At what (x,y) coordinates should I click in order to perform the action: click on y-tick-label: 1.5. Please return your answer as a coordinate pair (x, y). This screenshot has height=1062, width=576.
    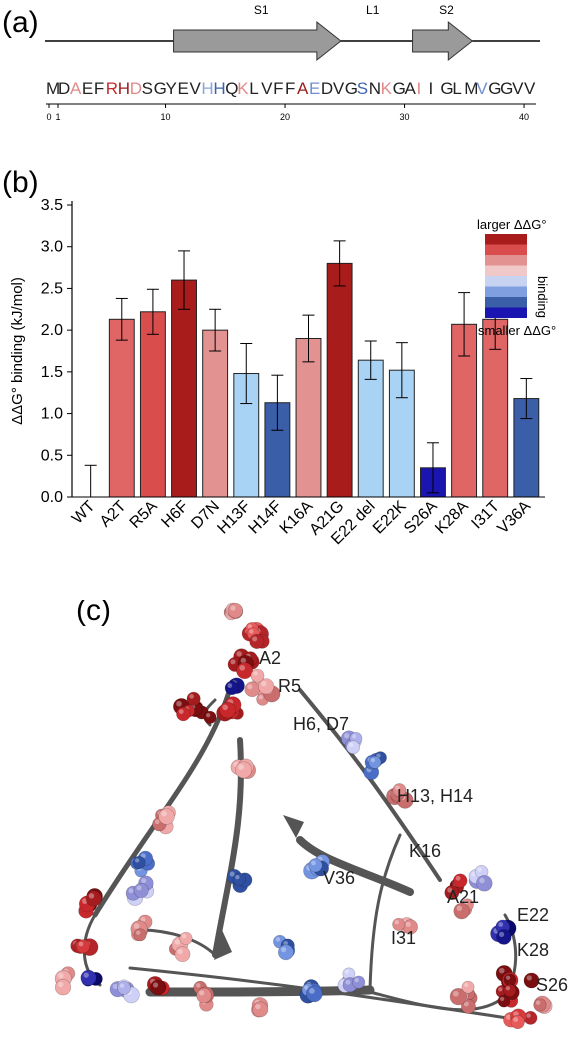
    Looking at the image, I should click on (52, 372).